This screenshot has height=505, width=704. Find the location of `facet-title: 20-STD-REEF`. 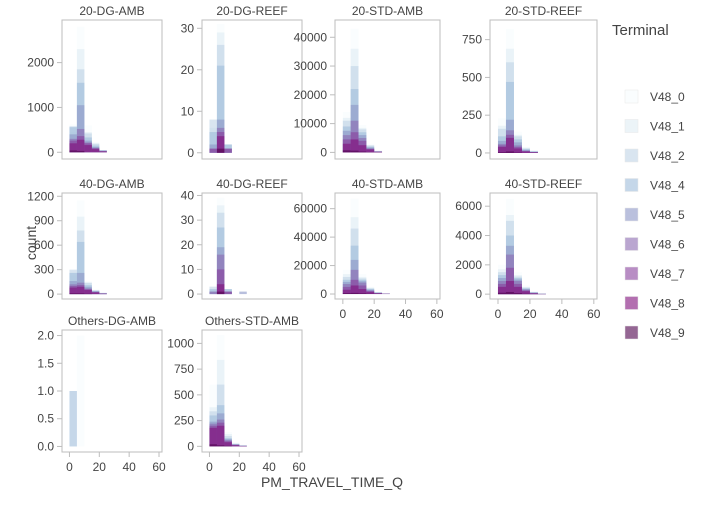

facet-title: 20-STD-REEF is located at coordinates (543, 11).